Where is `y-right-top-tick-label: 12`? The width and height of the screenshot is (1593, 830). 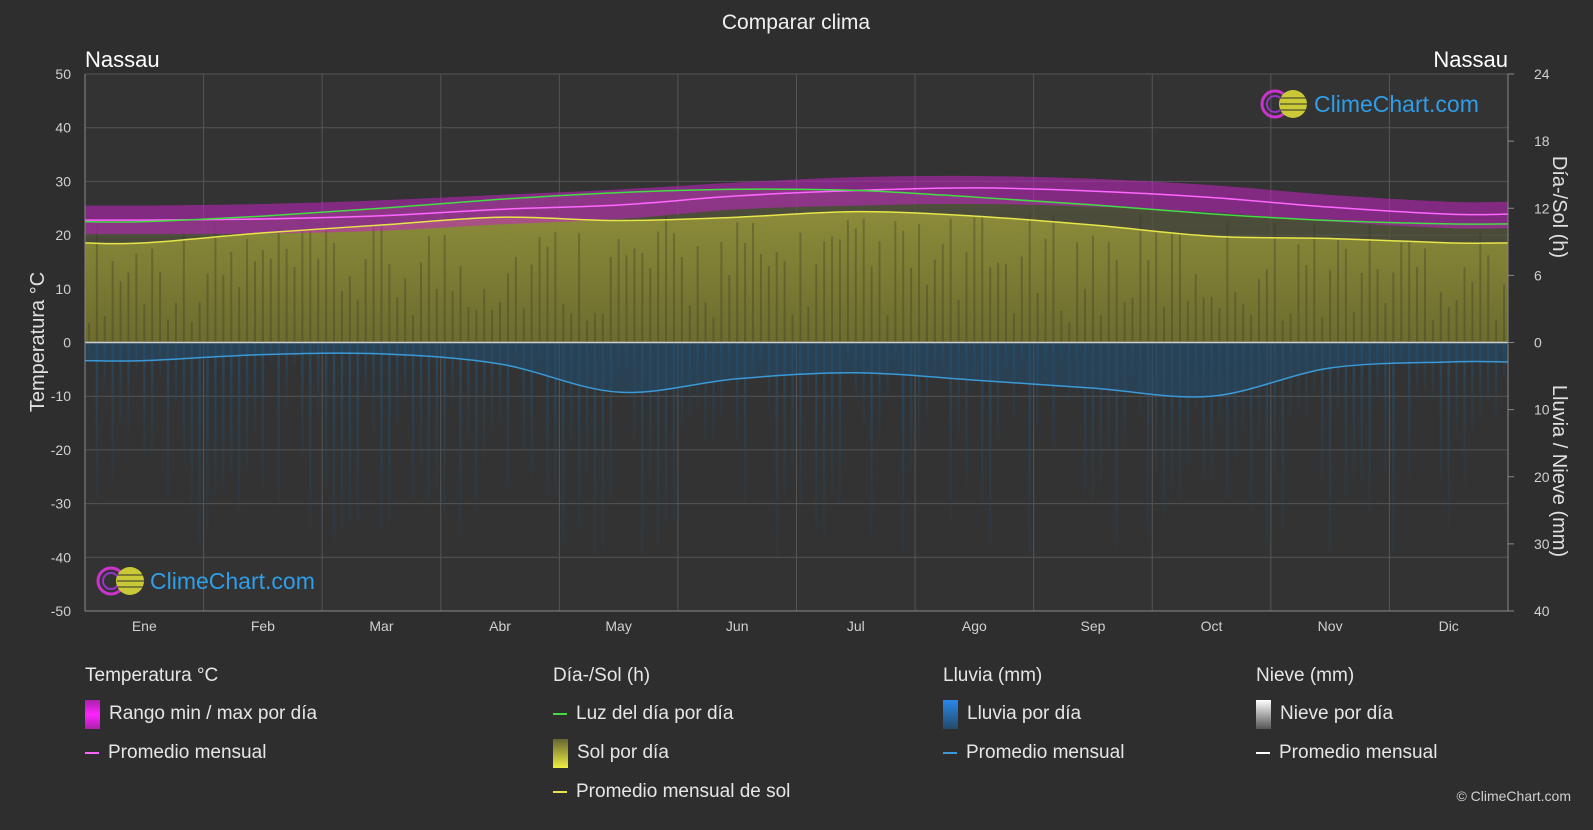
y-right-top-tick-label: 12 is located at coordinates (1542, 208).